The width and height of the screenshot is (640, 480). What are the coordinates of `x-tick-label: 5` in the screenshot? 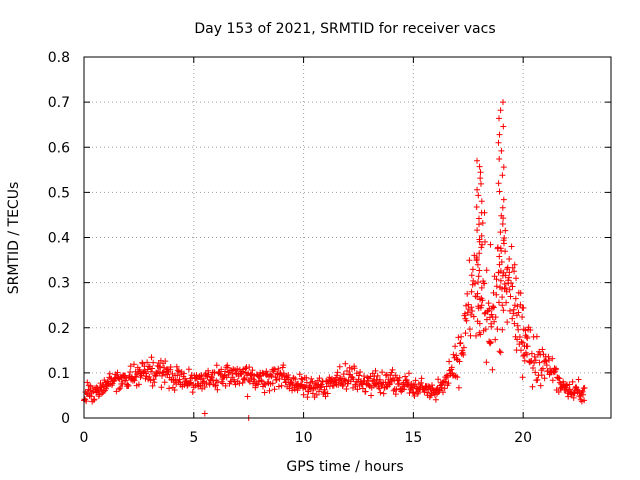 It's located at (193, 438).